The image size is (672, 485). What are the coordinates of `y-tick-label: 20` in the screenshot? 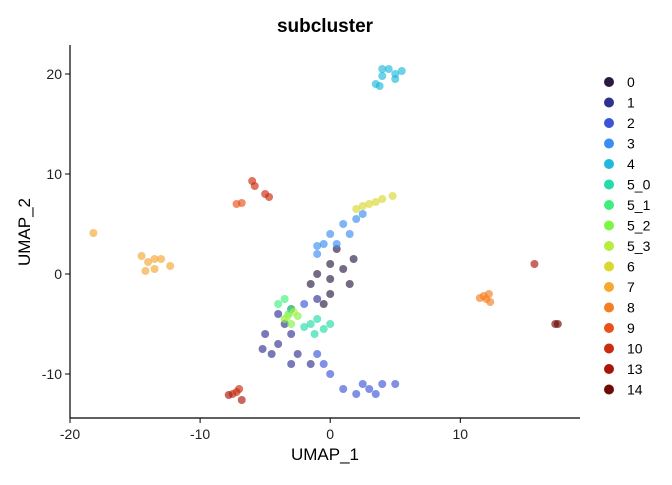 It's located at (54, 74).